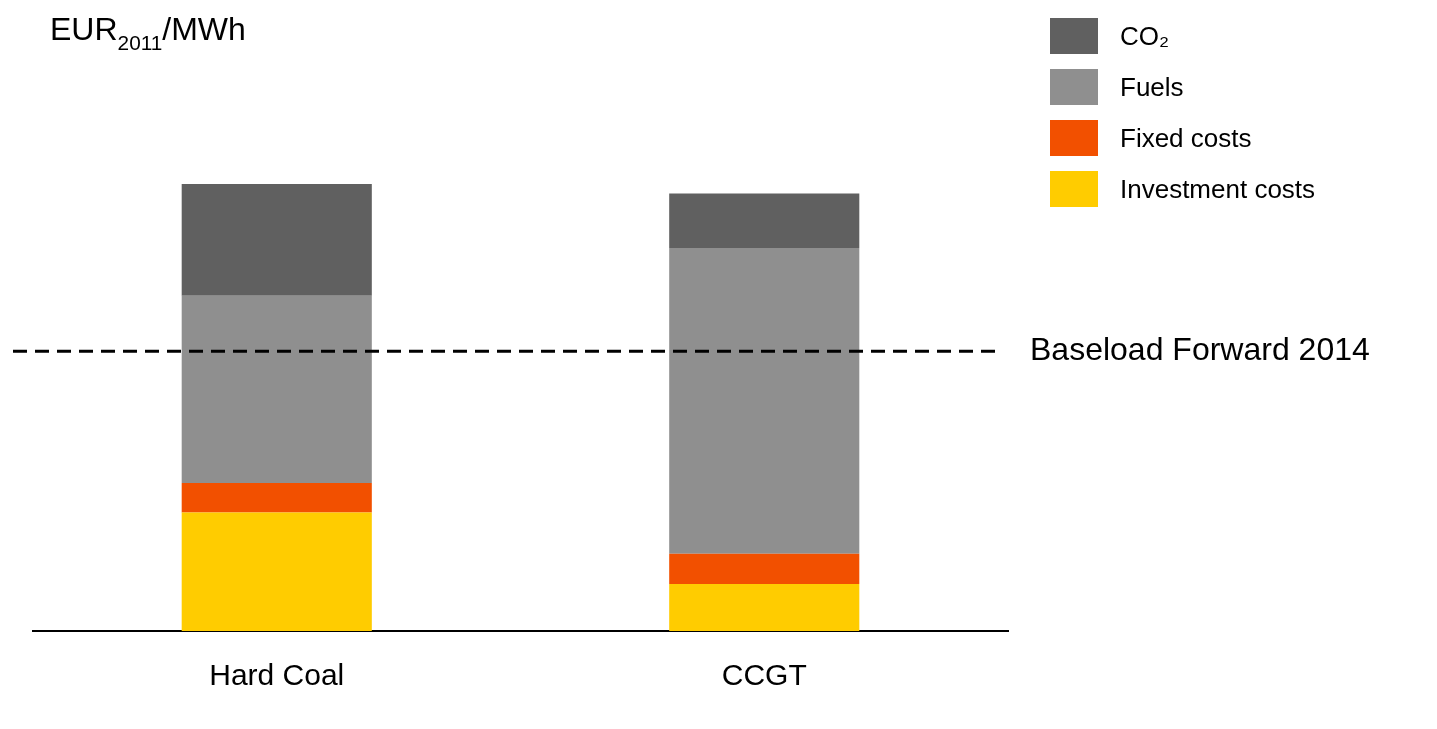  I want to click on x-tick-label: Hard Coal, so click(277, 675).